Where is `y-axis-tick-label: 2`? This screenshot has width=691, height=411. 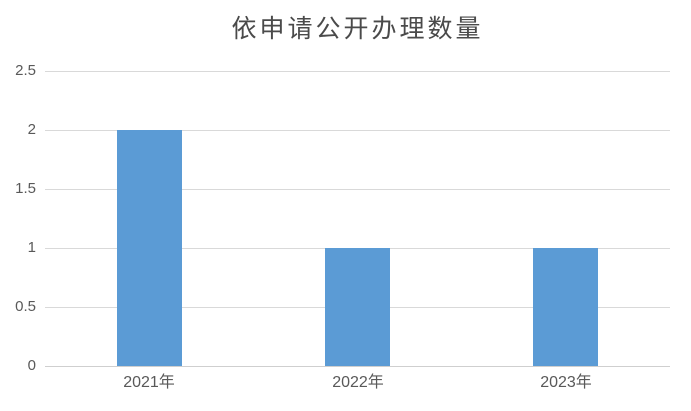
y-axis-tick-label: 2 is located at coordinates (31, 129).